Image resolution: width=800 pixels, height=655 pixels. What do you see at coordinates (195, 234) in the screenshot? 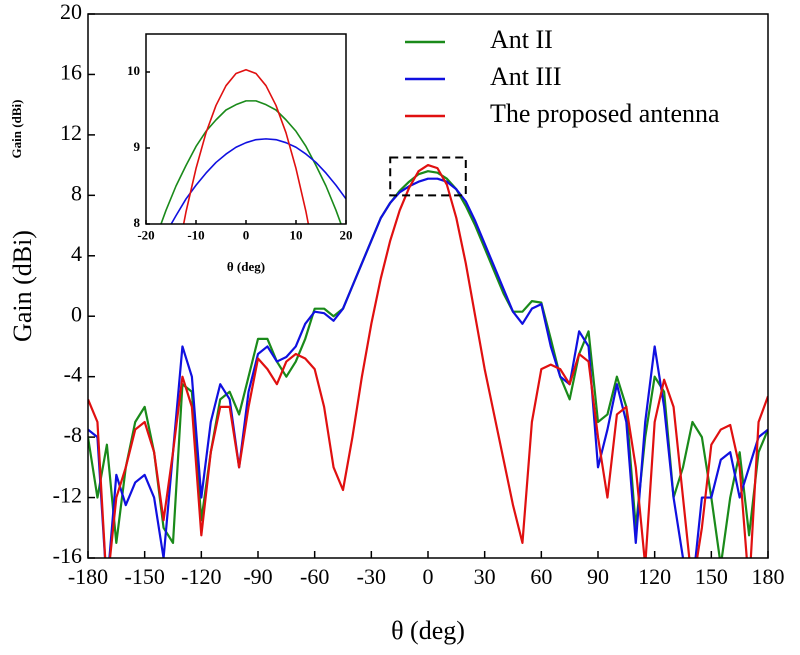
I see `x-tick-label: -10` at bounding box center [195, 234].